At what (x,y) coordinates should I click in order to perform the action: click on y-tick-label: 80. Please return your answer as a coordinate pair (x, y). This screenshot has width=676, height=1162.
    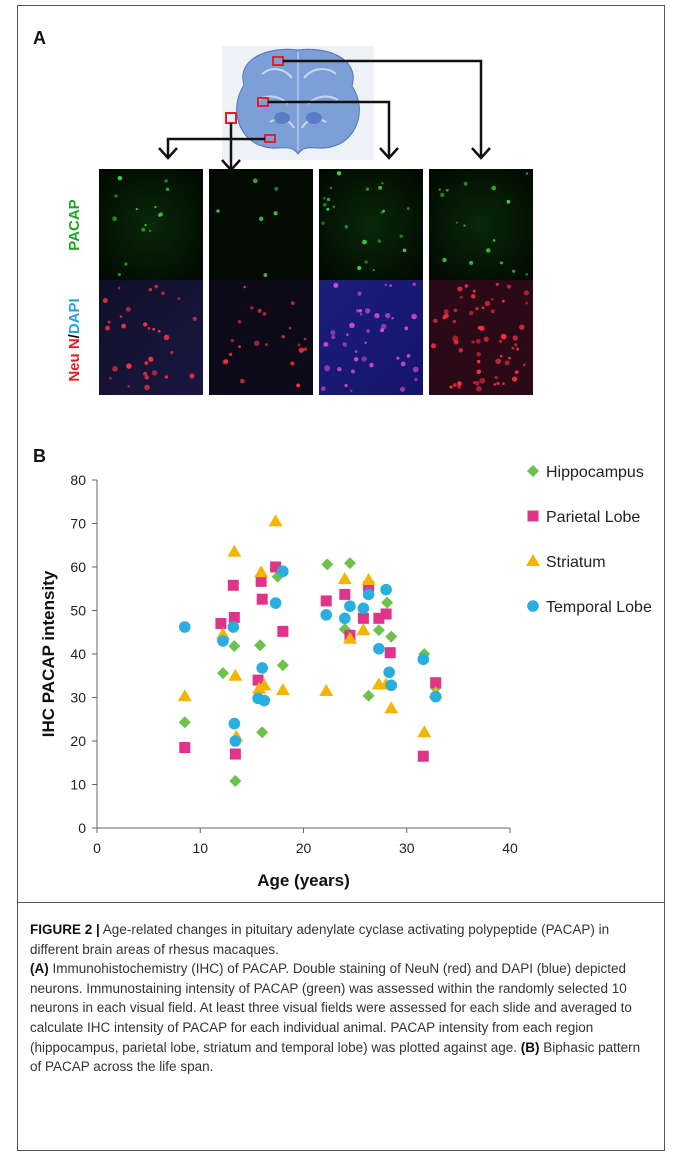
    Looking at the image, I should click on (78, 480).